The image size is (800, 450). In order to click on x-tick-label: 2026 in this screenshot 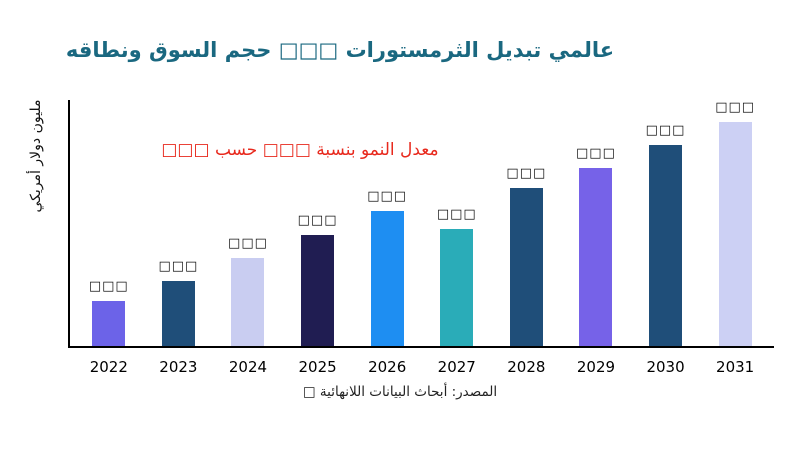, I will do `click(387, 367)`.